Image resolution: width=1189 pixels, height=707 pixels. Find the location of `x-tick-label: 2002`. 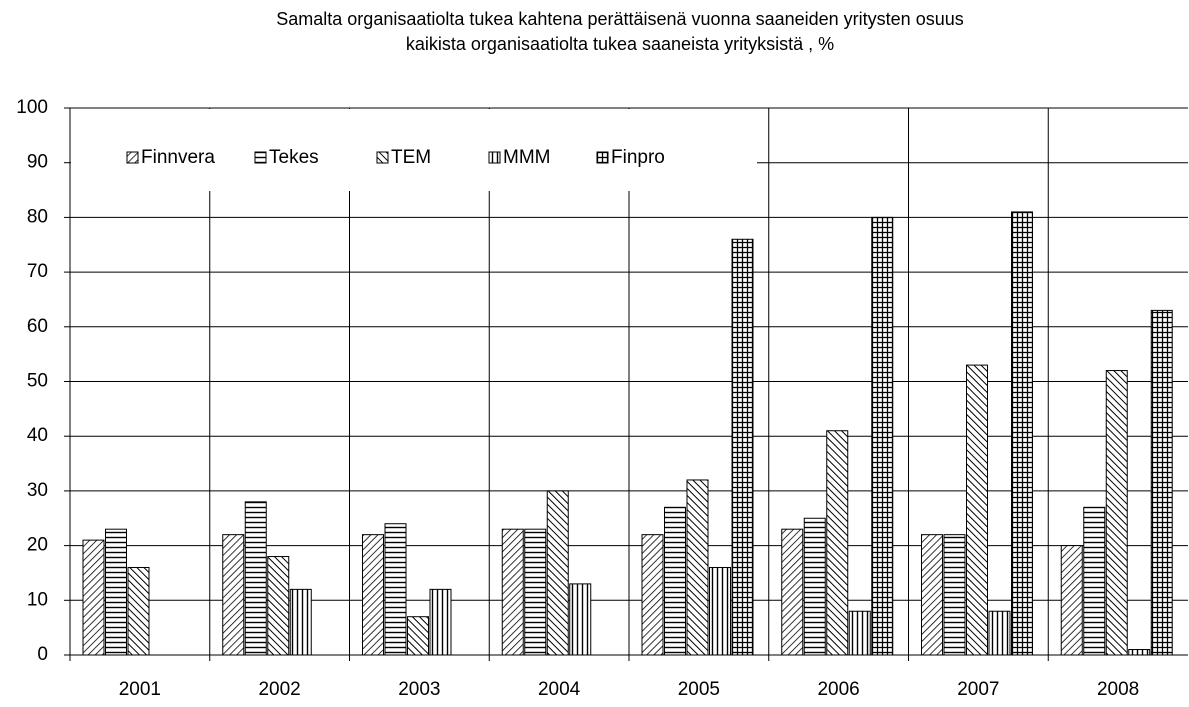

x-tick-label: 2002 is located at coordinates (279, 689).